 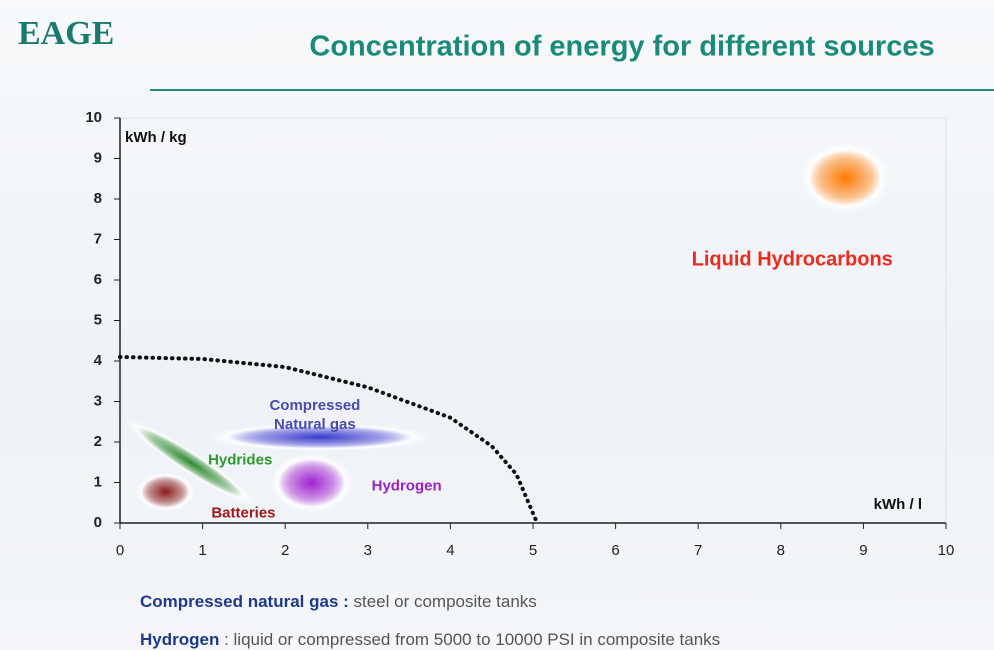 What do you see at coordinates (202, 550) in the screenshot?
I see `x-tick-label: 1` at bounding box center [202, 550].